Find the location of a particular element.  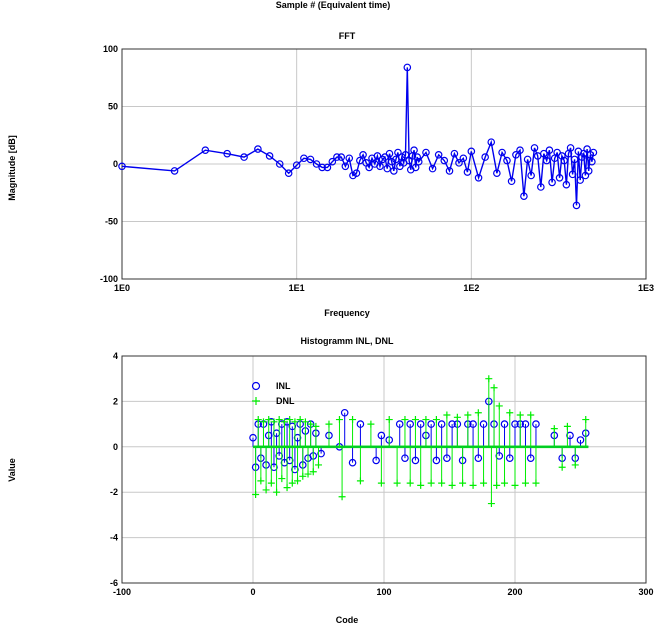

fft-y-tick-label: 100 is located at coordinates (110, 49).